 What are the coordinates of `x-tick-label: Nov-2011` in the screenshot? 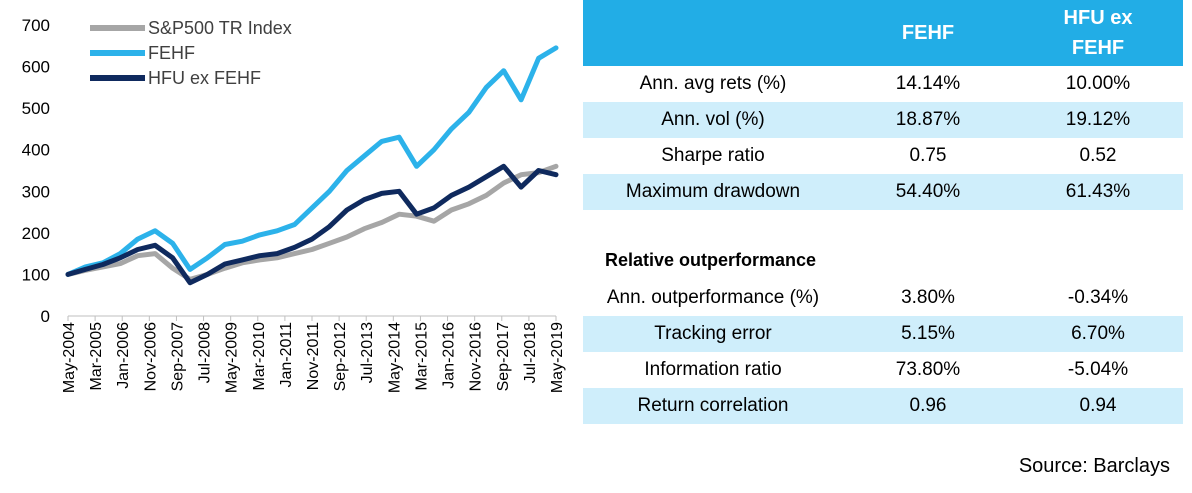 It's located at (313, 356).